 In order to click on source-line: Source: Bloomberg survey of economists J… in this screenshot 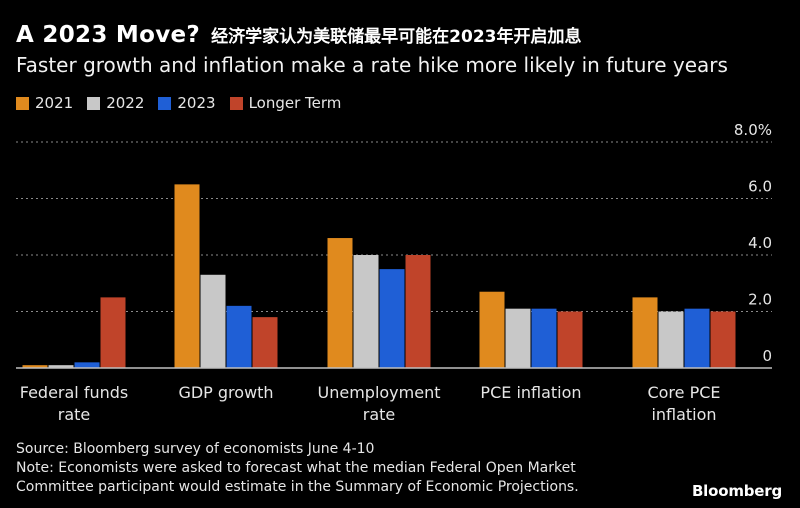, I will do `click(195, 449)`.